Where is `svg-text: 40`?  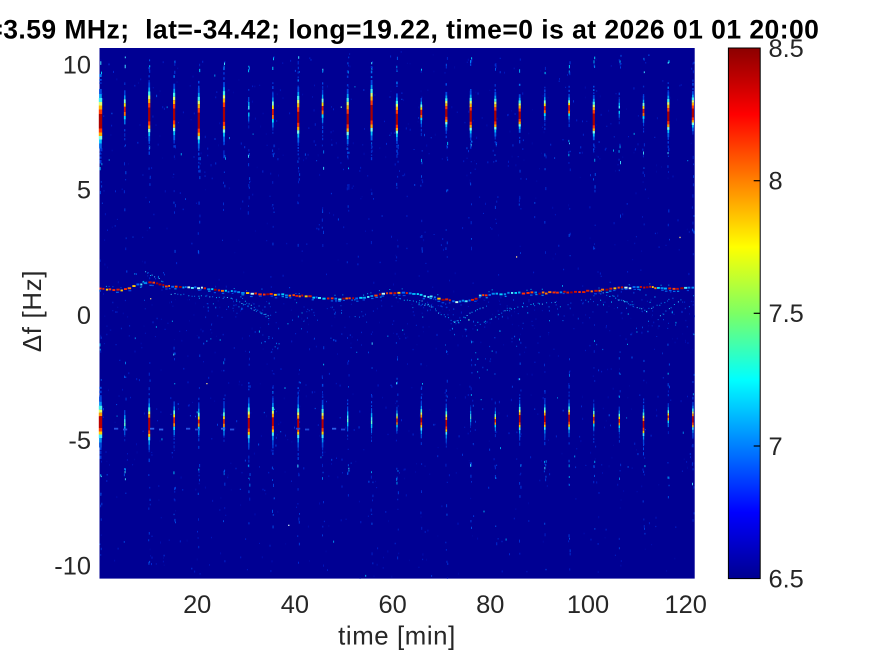
svg-text: 40 is located at coordinates (295, 605).